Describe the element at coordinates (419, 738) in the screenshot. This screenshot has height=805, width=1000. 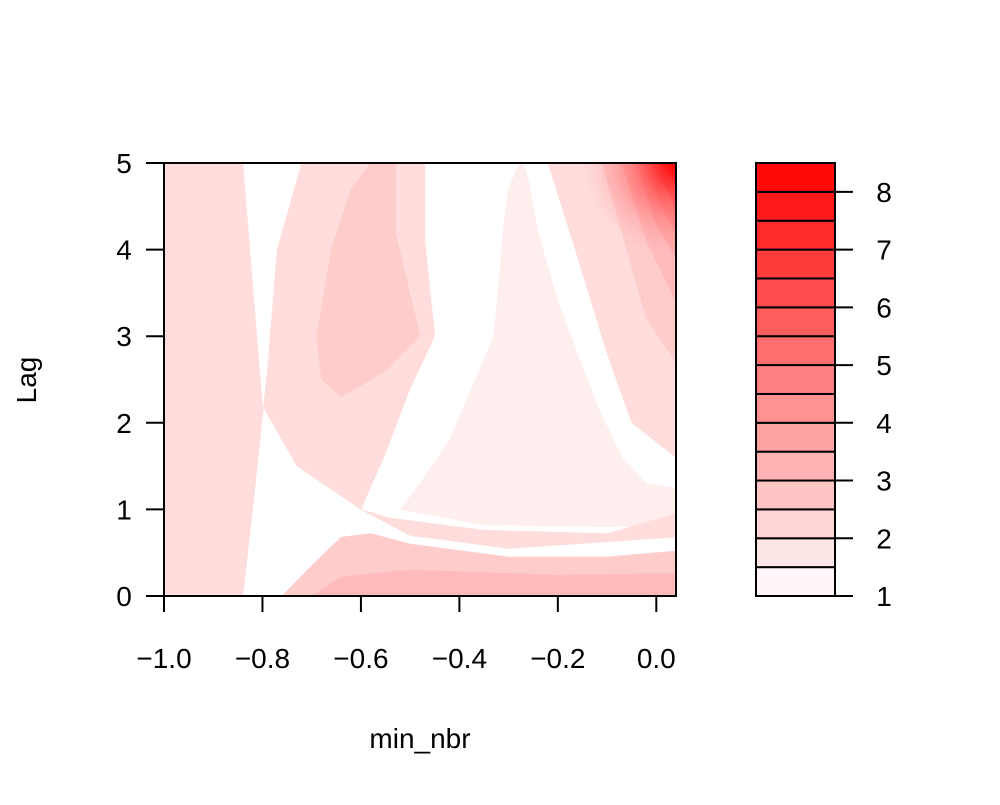
I see `x-axis-label: min_nbr` at that location.